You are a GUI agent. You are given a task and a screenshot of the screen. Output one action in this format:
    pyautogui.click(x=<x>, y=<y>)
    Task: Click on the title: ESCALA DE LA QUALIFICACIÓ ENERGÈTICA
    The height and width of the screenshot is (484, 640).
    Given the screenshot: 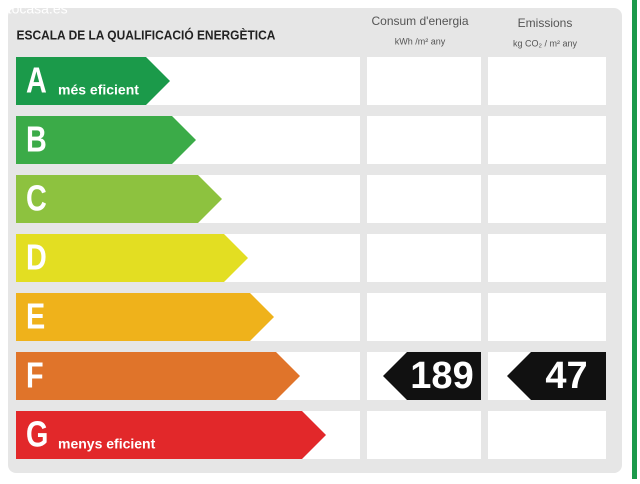 What is the action you would take?
    pyautogui.click(x=146, y=35)
    